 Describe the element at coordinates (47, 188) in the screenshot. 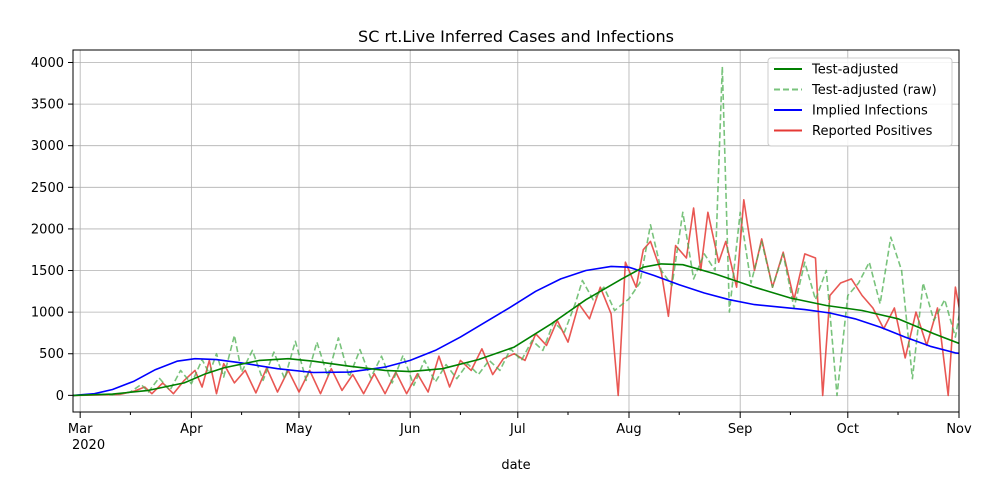

I see `y-tick-label: 2500` at that location.